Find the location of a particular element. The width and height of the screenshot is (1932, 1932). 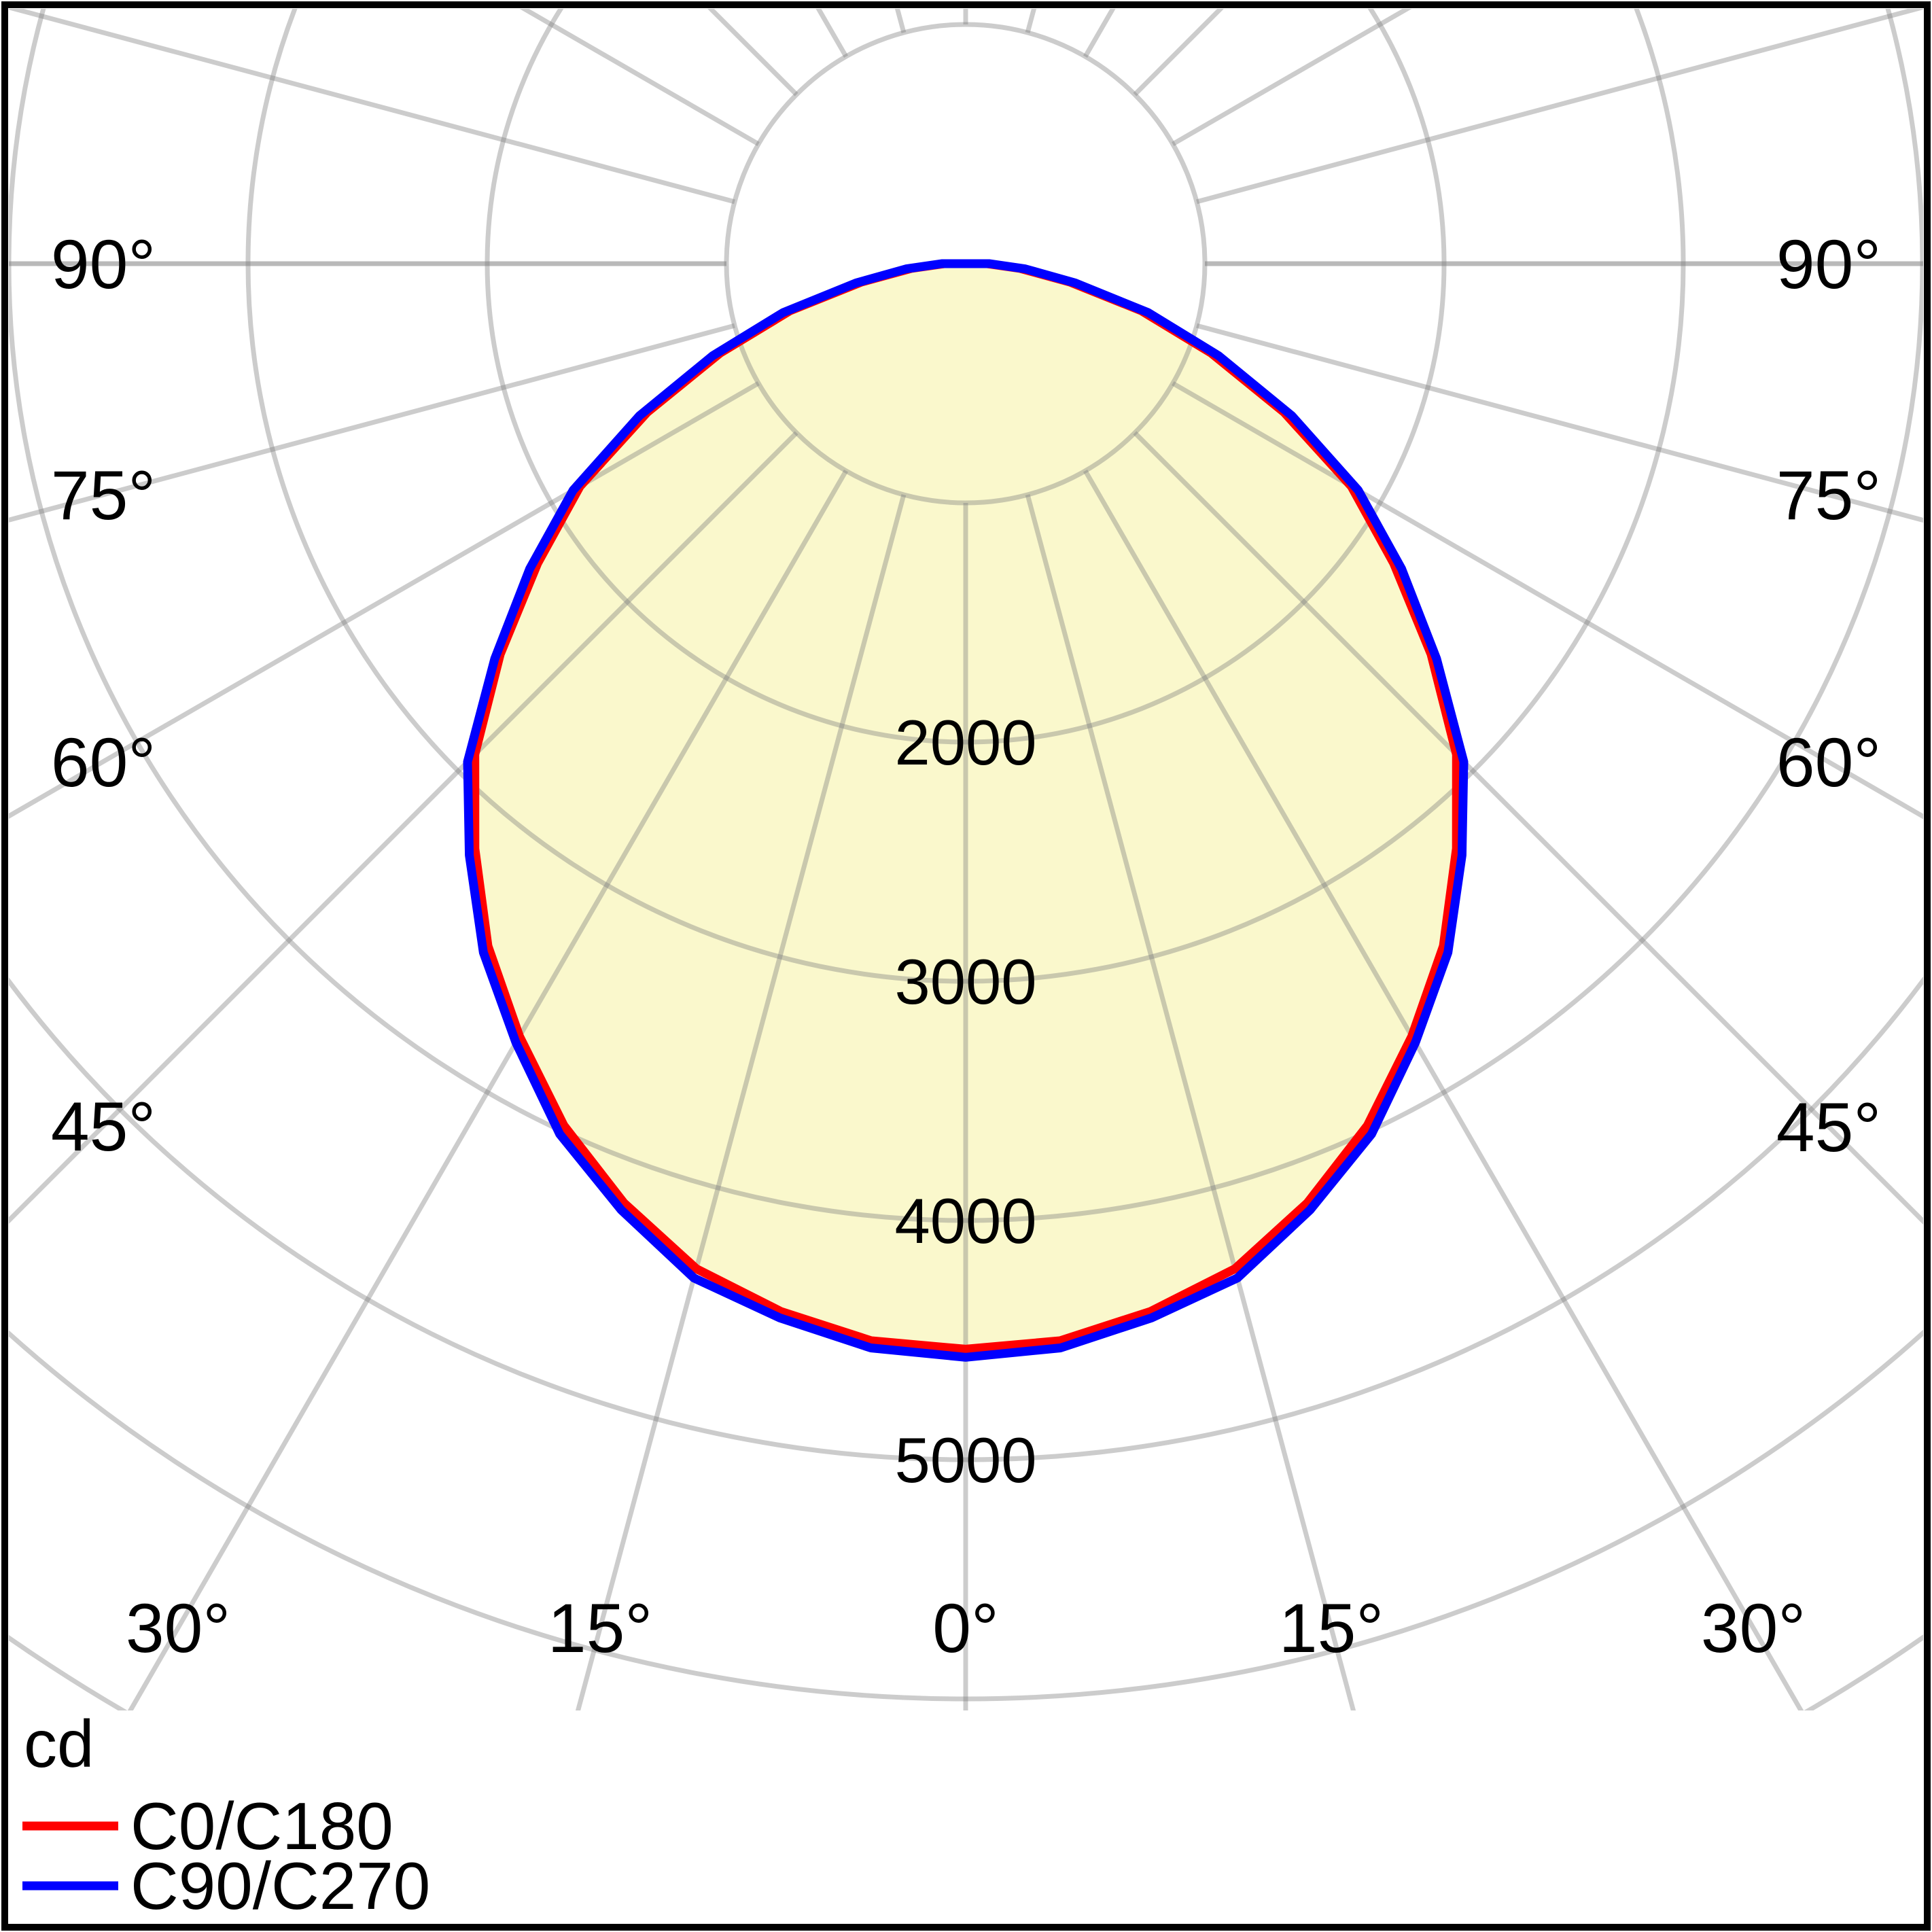

grid-radial-60deg is located at coordinates (1547, 600).